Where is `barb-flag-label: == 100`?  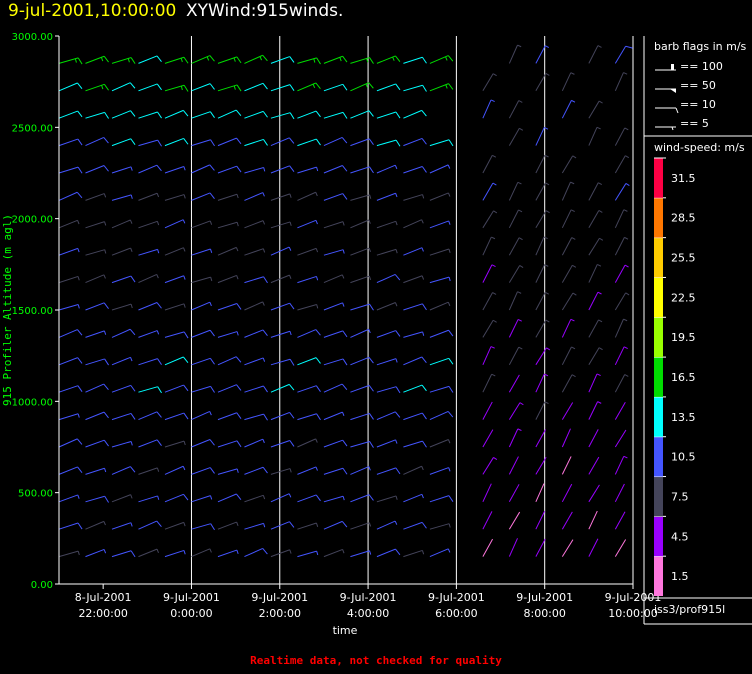
barb-flag-label: == 100 is located at coordinates (701, 66).